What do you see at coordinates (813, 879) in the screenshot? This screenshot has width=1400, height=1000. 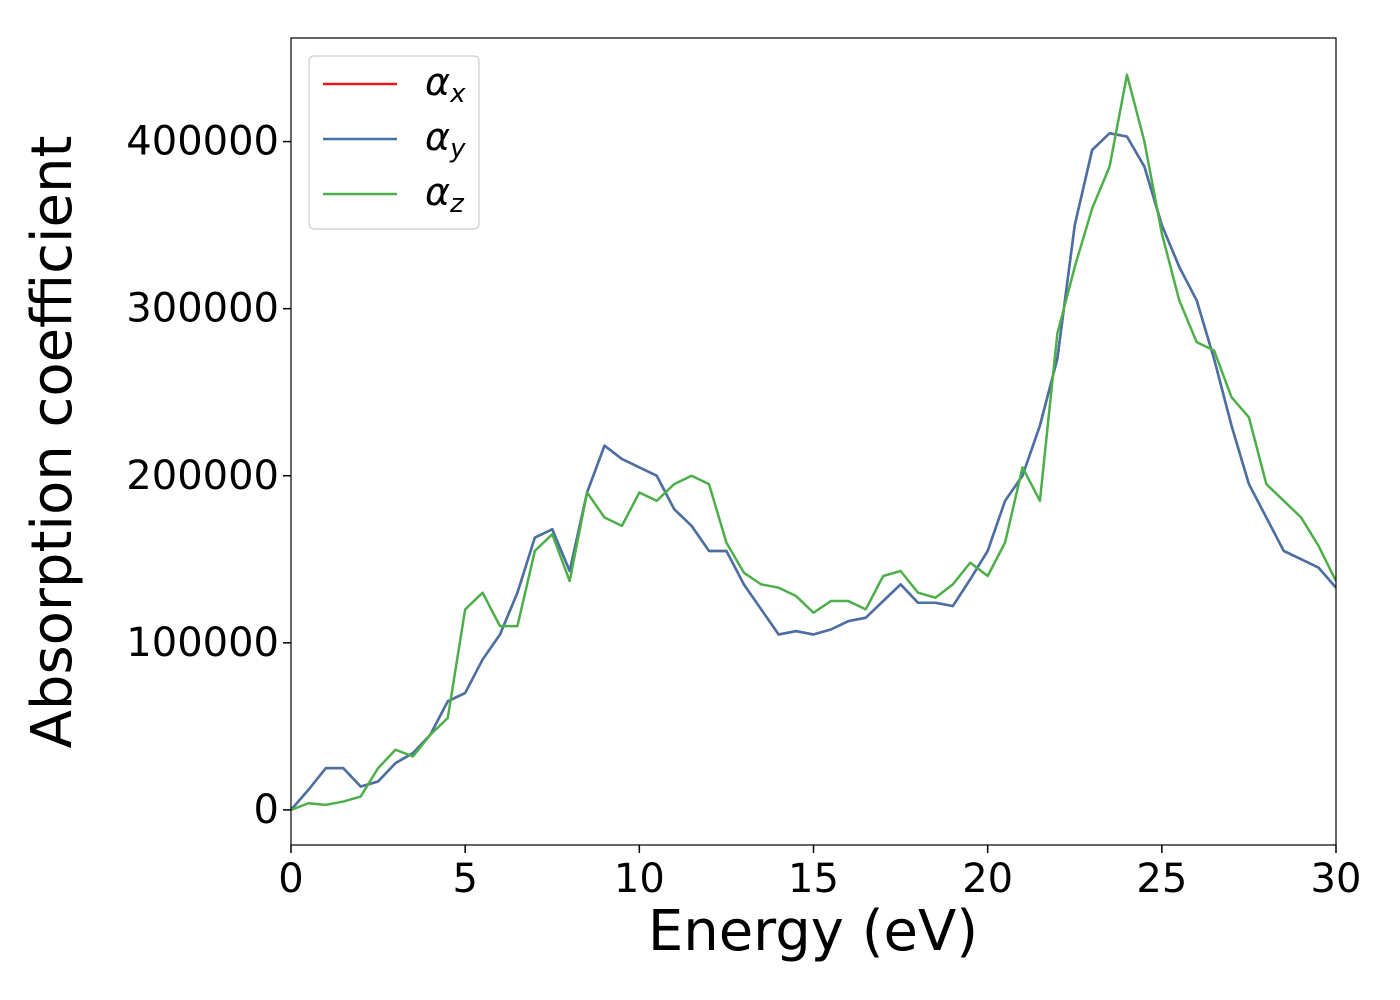 I see `x-tick-label: 15` at bounding box center [813, 879].